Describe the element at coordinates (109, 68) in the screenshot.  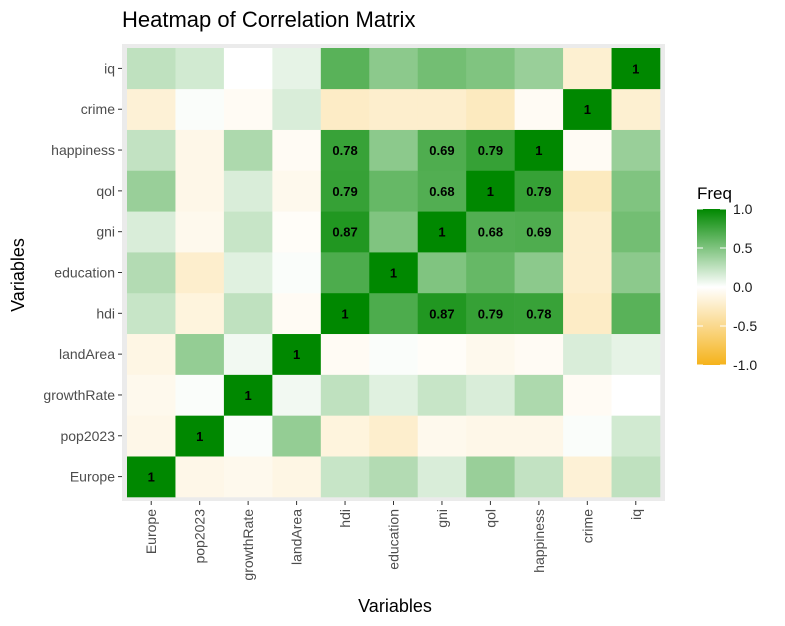
I see `y-tick-label: iq` at that location.